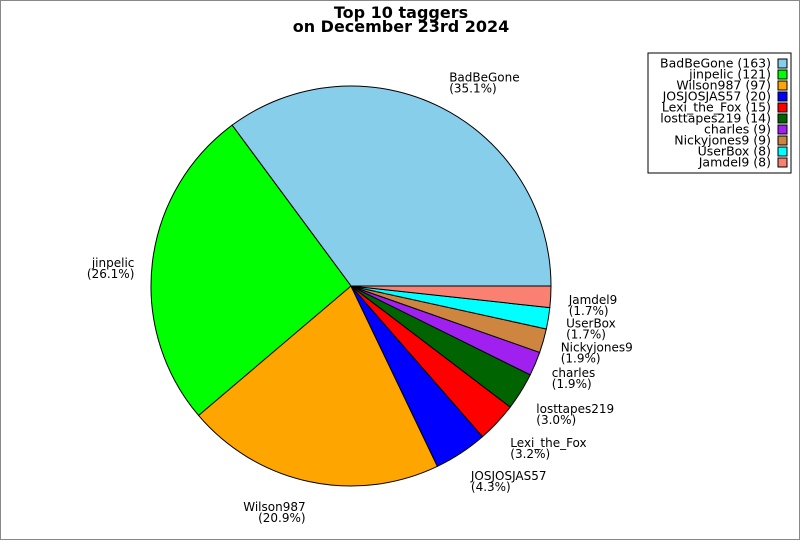 The width and height of the screenshot is (800, 540). I want to click on legend-swatch-losttapes219, so click(782, 118).